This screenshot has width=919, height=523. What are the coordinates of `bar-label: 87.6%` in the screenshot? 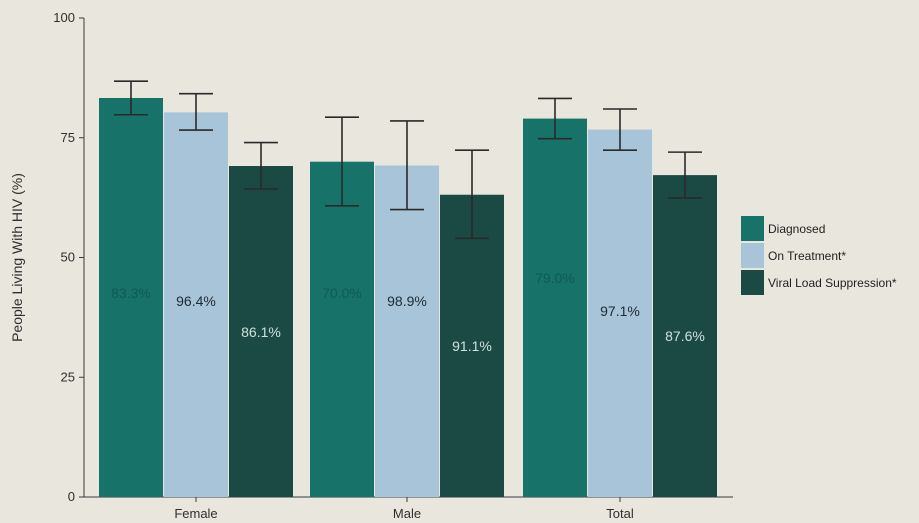 It's located at (685, 336).